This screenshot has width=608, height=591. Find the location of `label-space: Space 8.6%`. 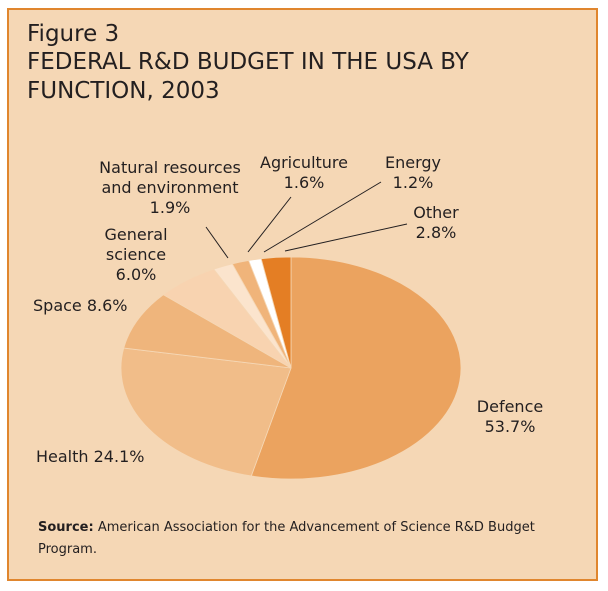

label-space: Space 8.6% is located at coordinates (80, 305).